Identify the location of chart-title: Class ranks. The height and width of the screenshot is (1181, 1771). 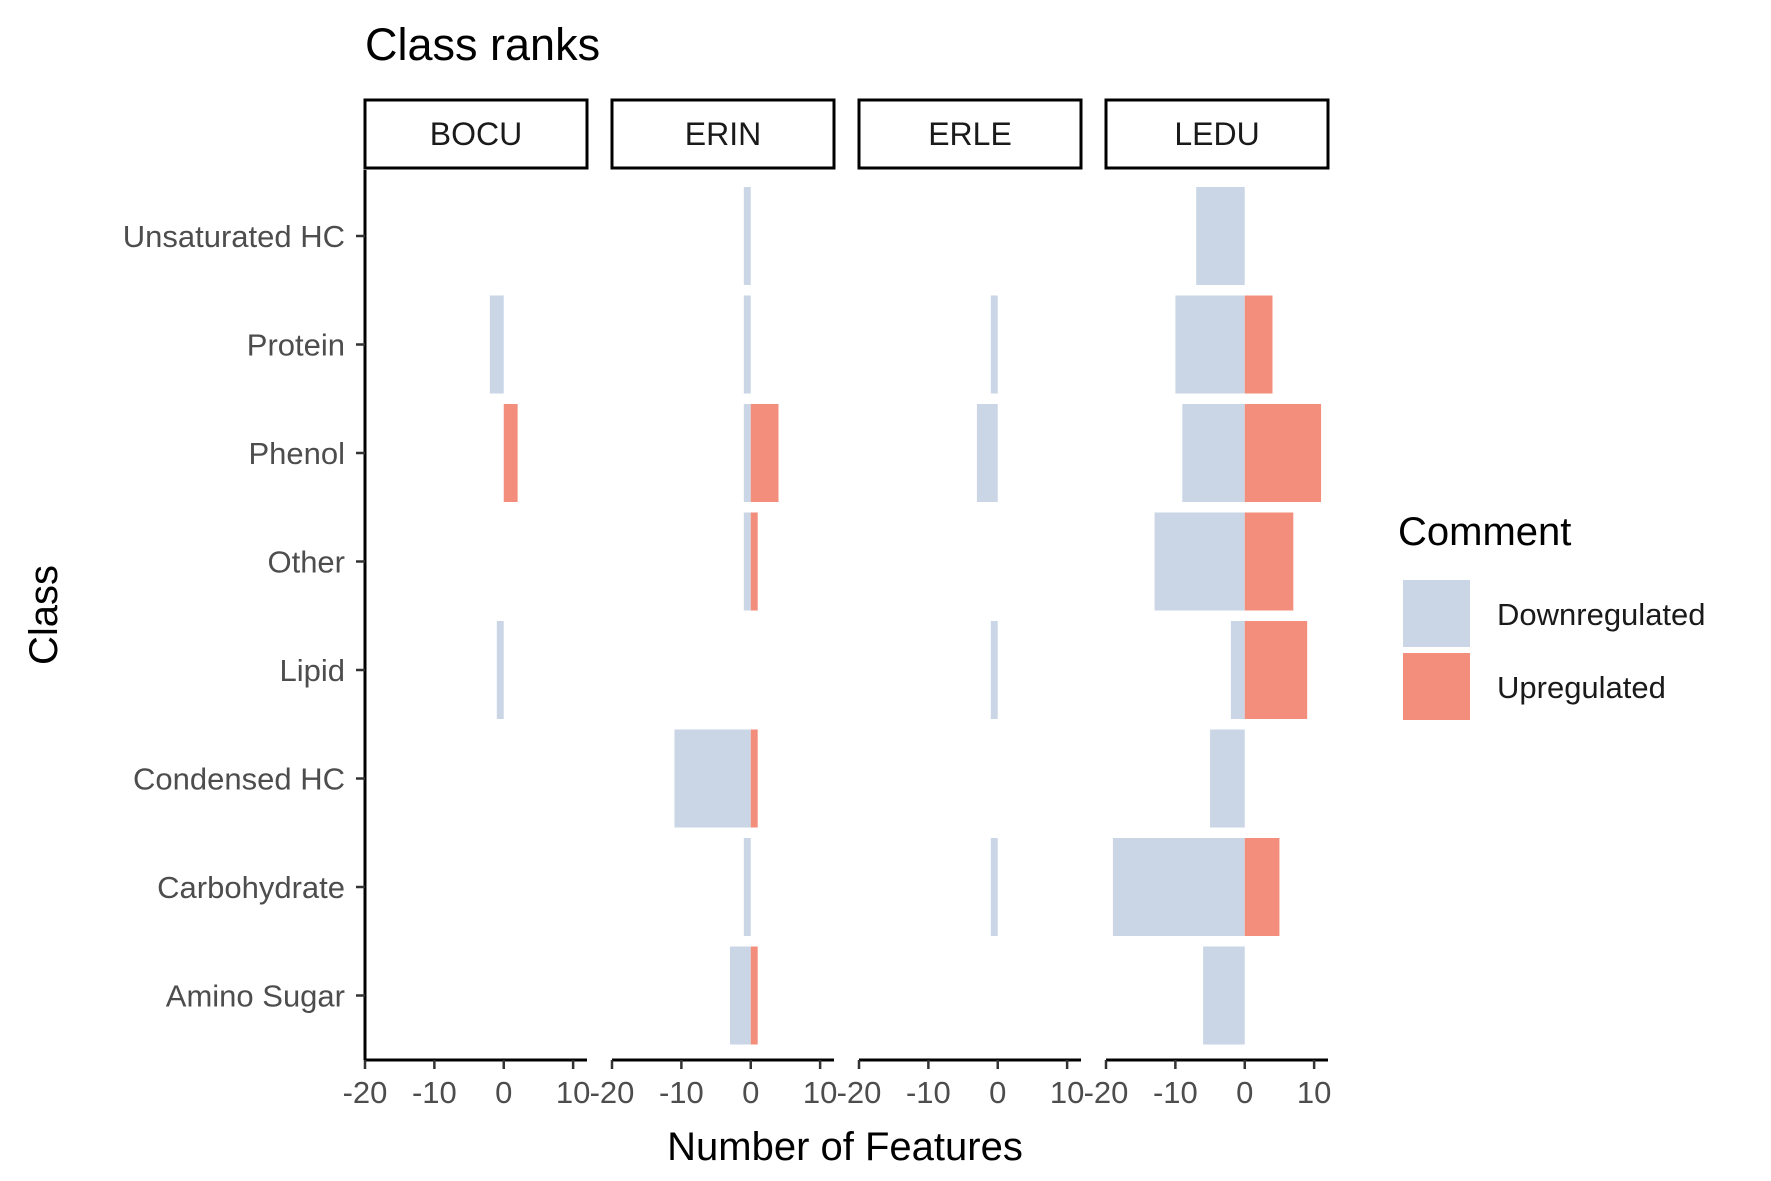
(482, 44).